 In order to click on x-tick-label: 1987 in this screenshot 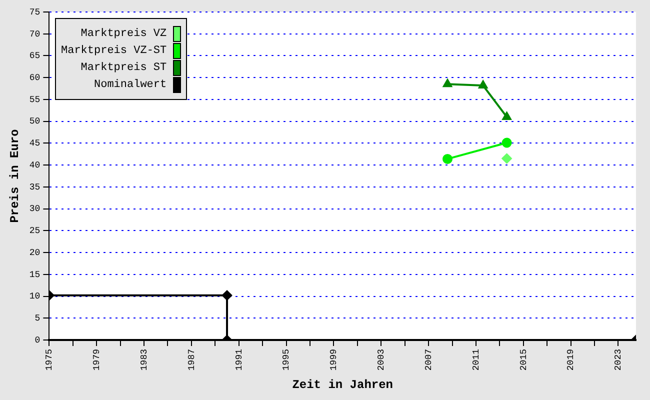, I will do `click(191, 359)`.